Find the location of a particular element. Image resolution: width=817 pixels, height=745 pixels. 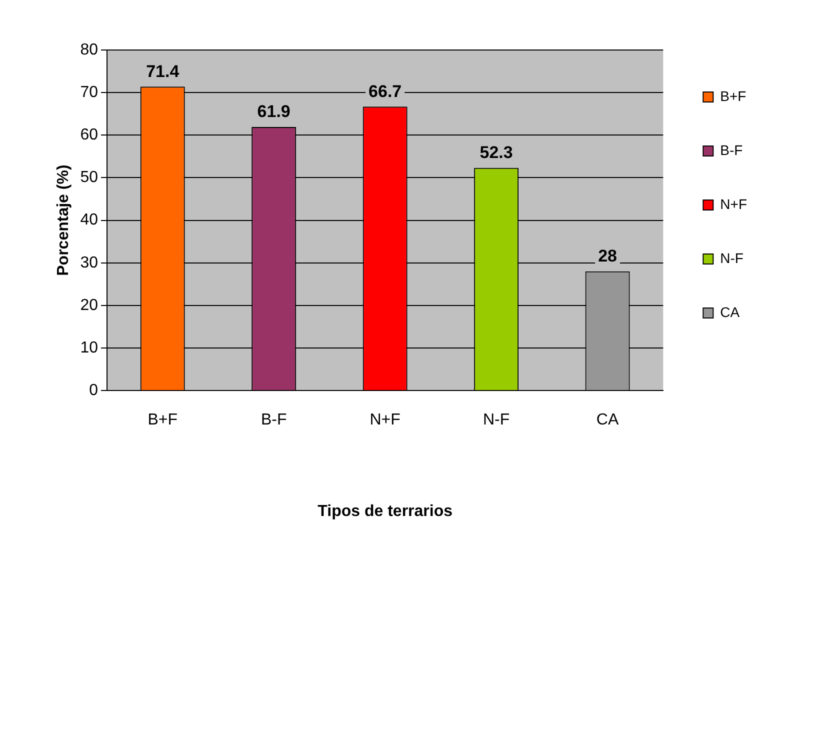

legend-label: N-F is located at coordinates (732, 258).